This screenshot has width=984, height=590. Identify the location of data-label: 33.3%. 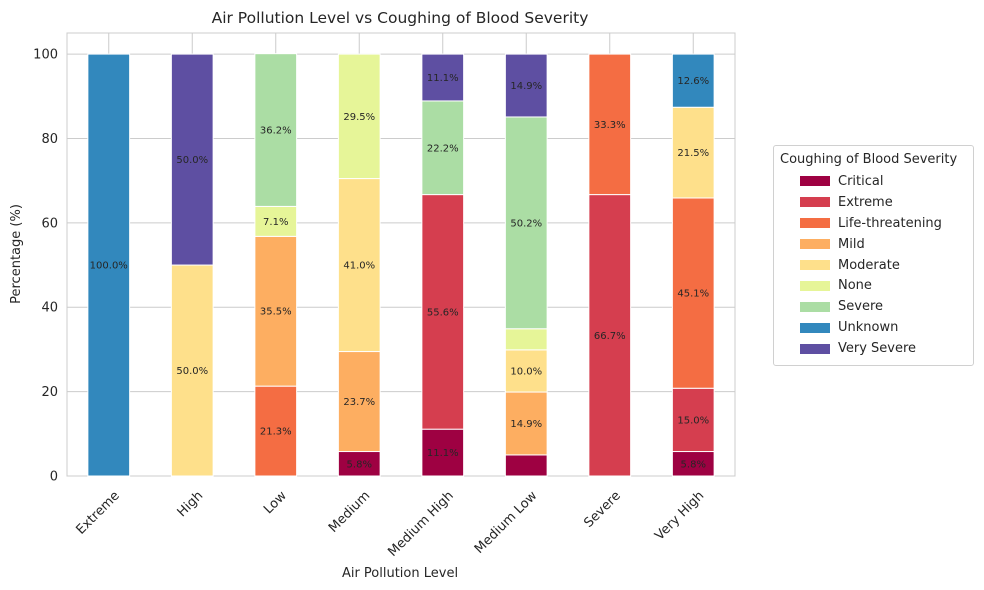
(610, 125).